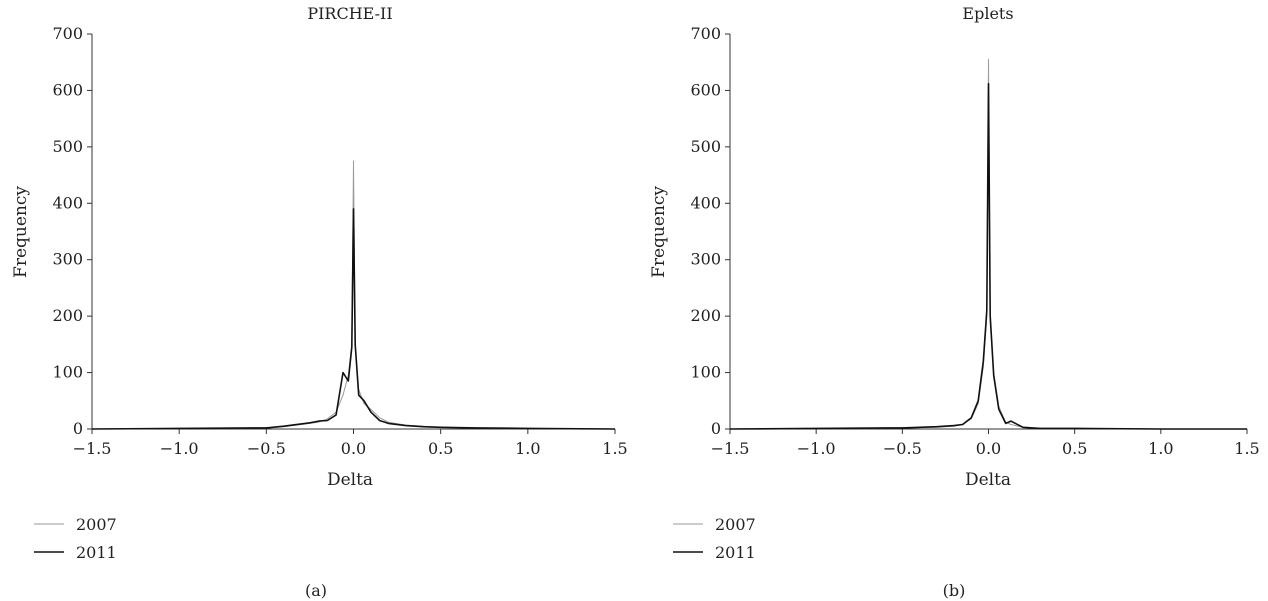 Image resolution: width=1268 pixels, height=601 pixels. I want to click on chart-title: Eplets, so click(987, 13).